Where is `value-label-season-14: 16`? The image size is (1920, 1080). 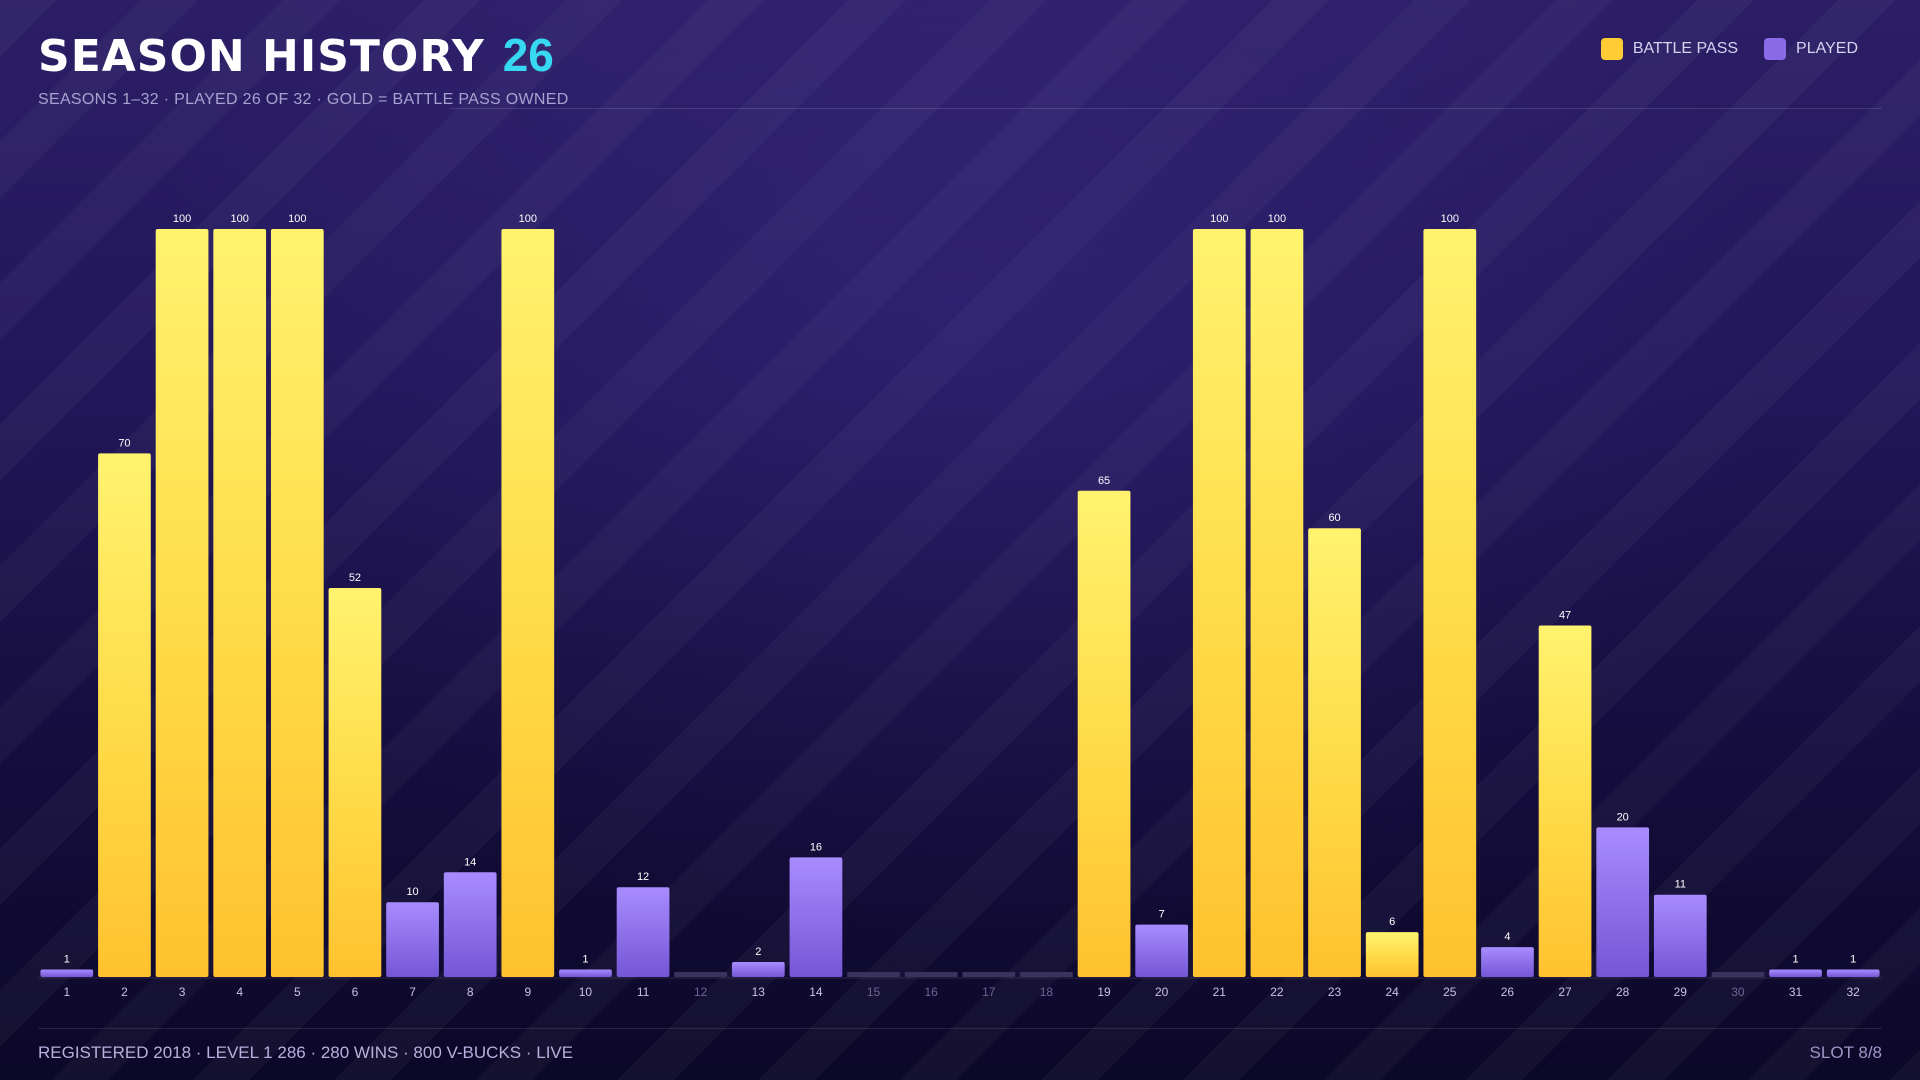
value-label-season-14: 16 is located at coordinates (816, 847).